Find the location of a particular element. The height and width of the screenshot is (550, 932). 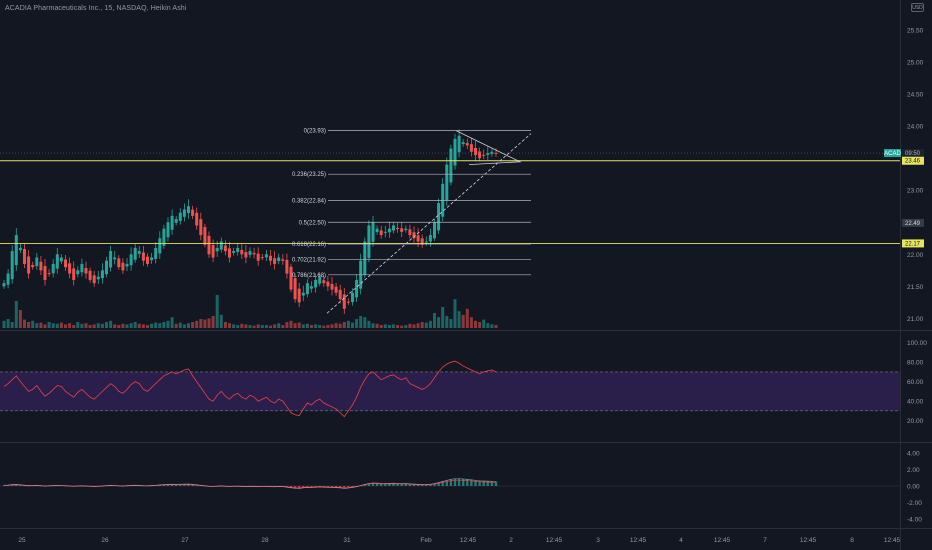

y-tick-label: 25.50 is located at coordinates (915, 31).